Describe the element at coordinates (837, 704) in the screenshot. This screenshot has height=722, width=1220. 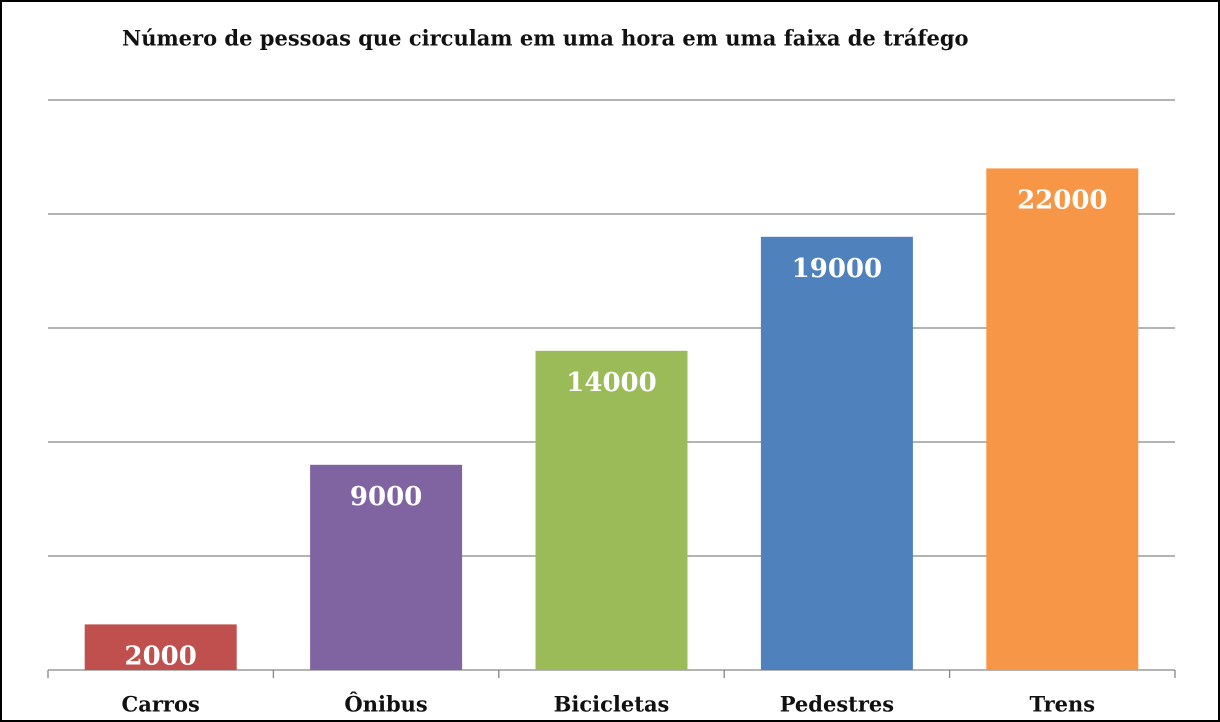
I see `x-tick-label: Pedestres` at that location.